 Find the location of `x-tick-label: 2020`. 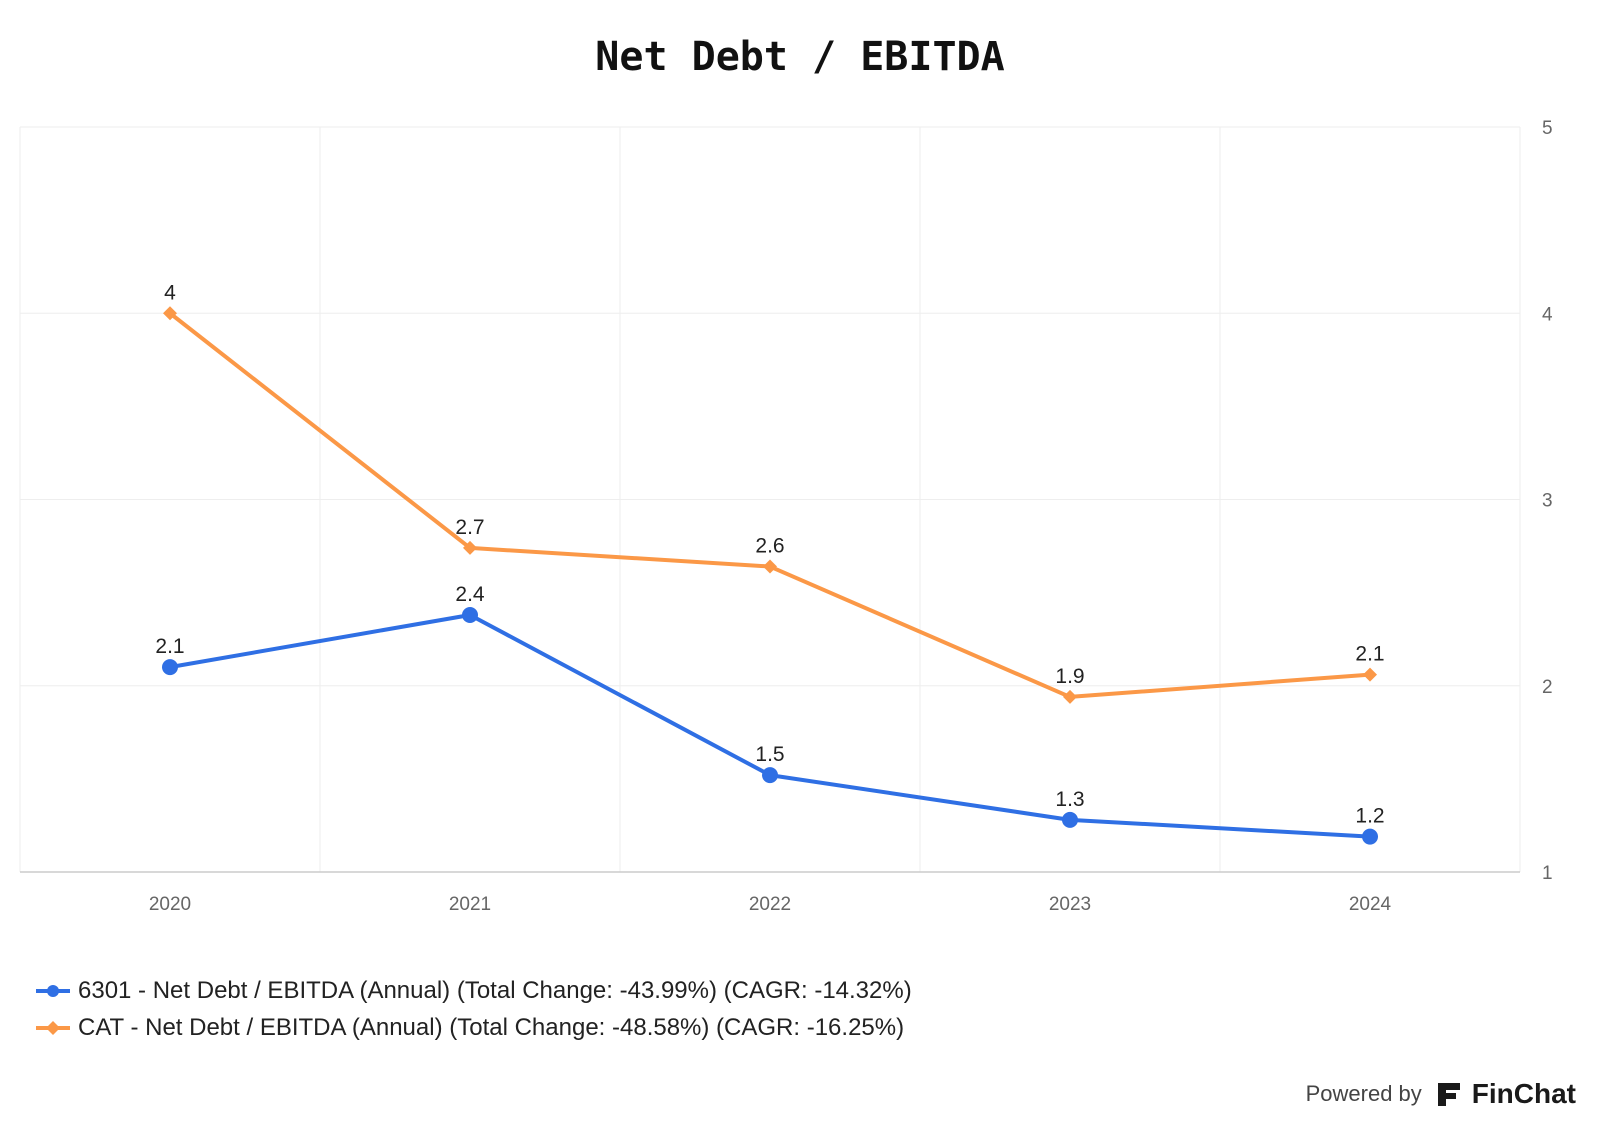

x-tick-label: 2020 is located at coordinates (170, 904).